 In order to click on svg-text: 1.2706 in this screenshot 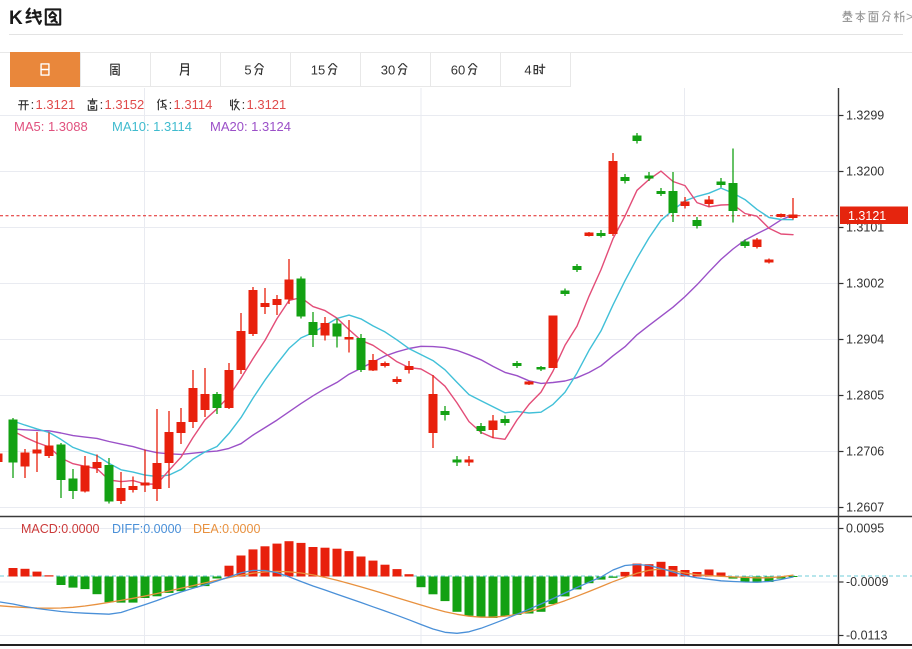, I will do `click(865, 452)`.